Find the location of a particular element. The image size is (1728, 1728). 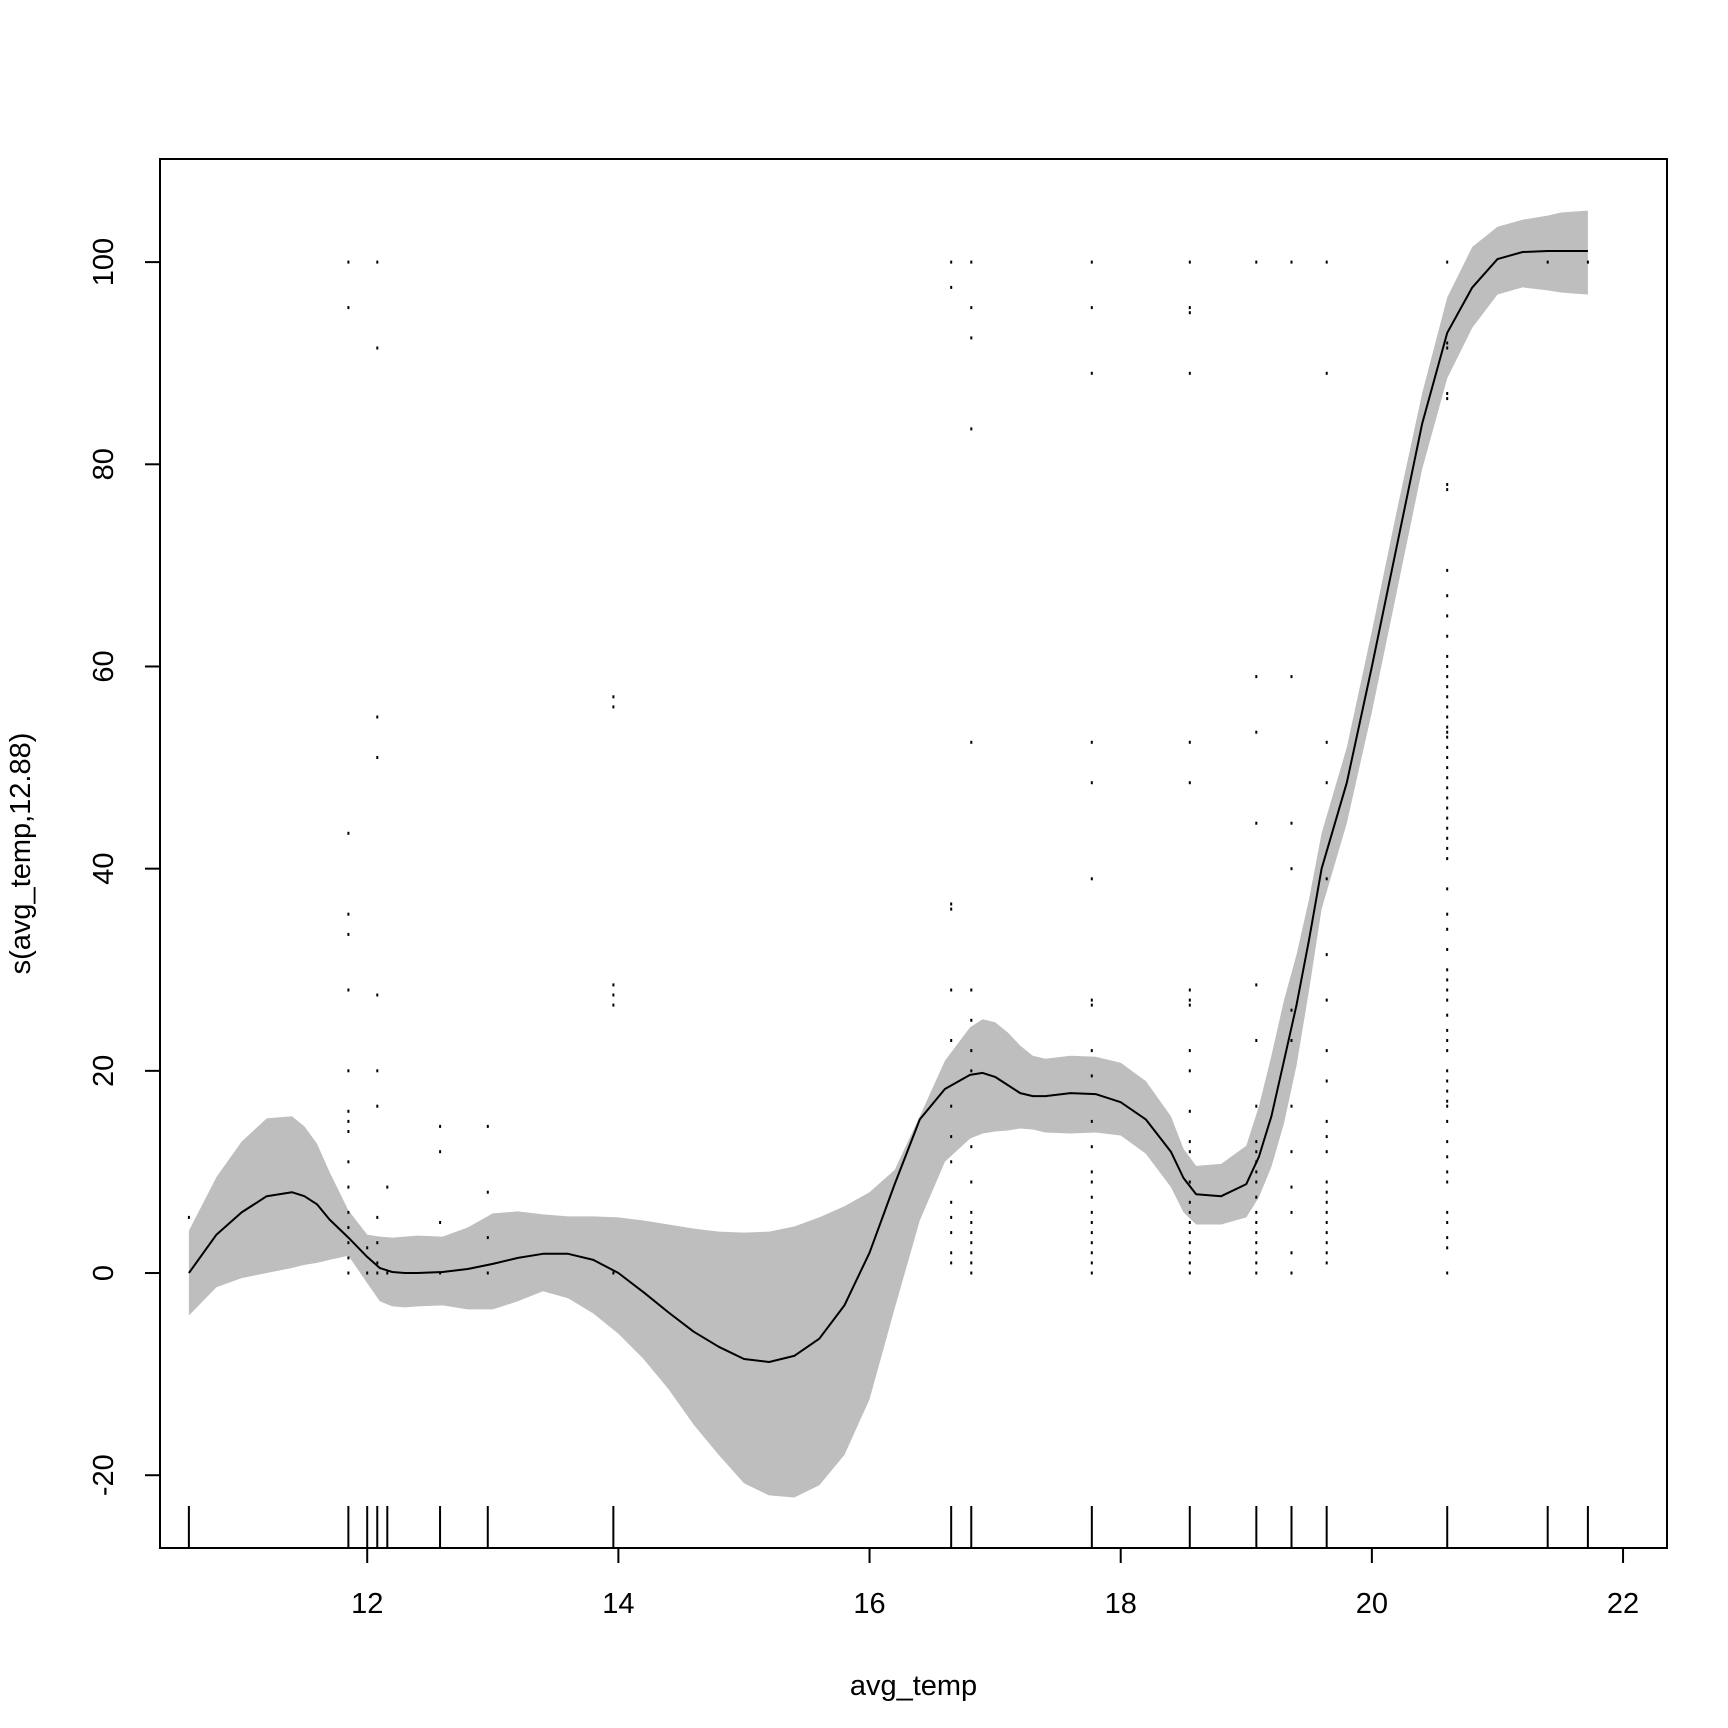

x-tick-label: 22 is located at coordinates (1623, 1604).